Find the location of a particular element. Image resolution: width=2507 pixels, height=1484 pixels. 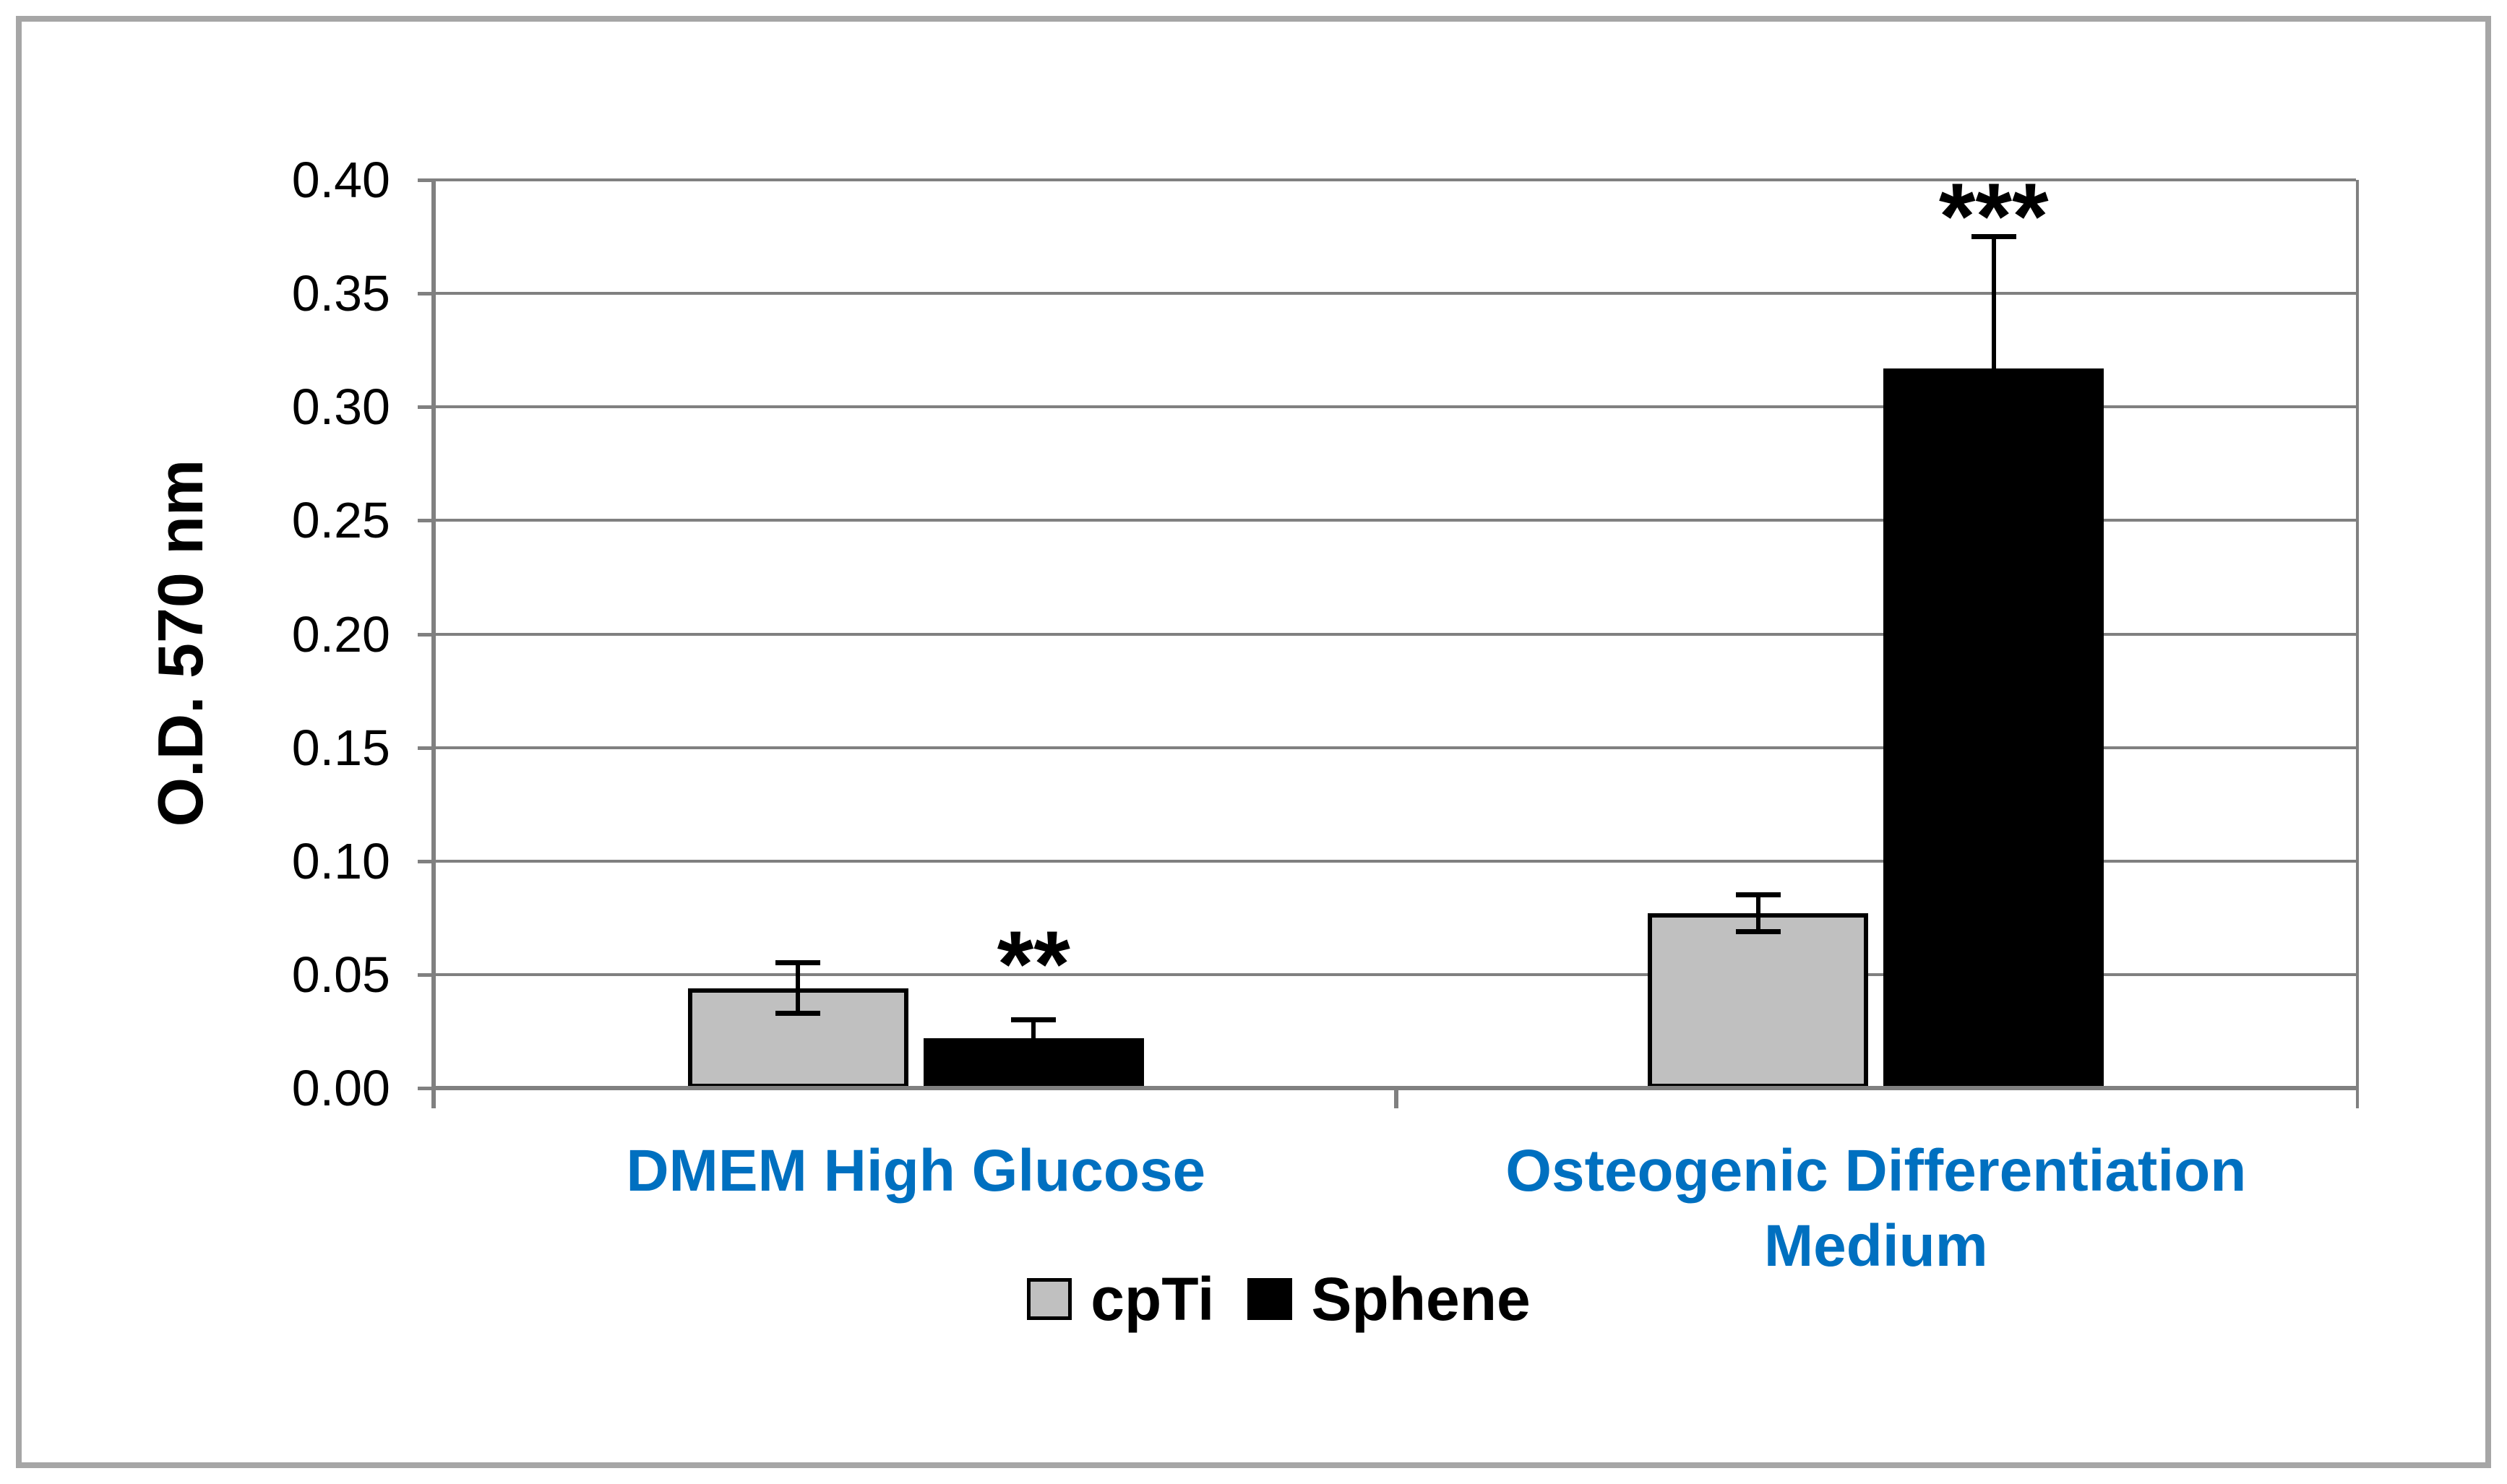

legend-label-sphene: Sphene is located at coordinates (1421, 1299).